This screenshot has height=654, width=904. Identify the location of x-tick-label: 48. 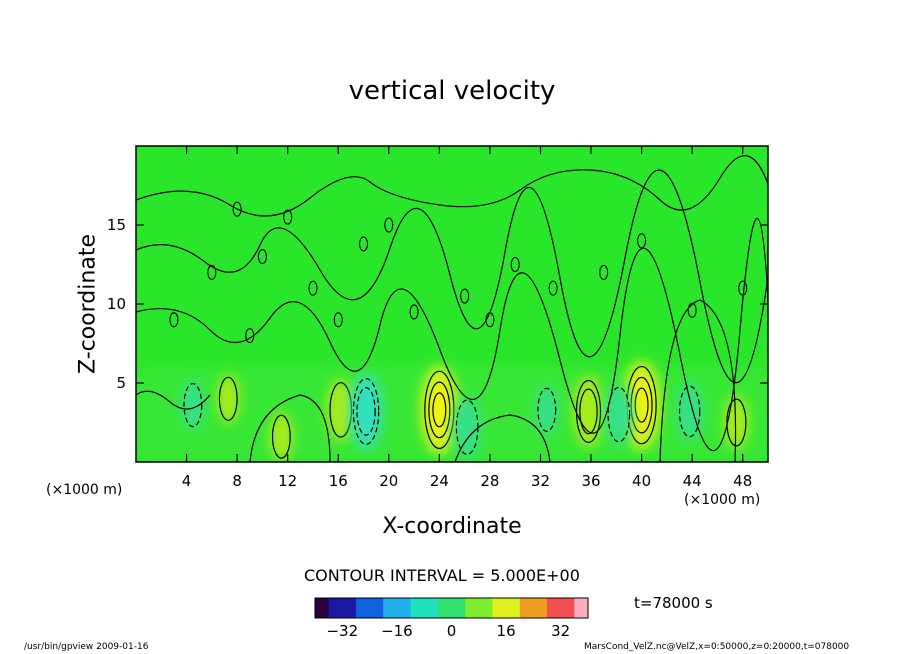
(742, 481).